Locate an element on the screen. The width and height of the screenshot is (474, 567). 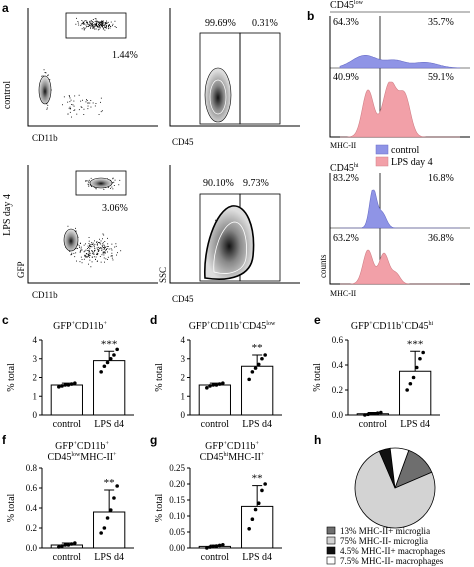
chart-title: GFP+CD11b+ is located at coordinates (82, 446).